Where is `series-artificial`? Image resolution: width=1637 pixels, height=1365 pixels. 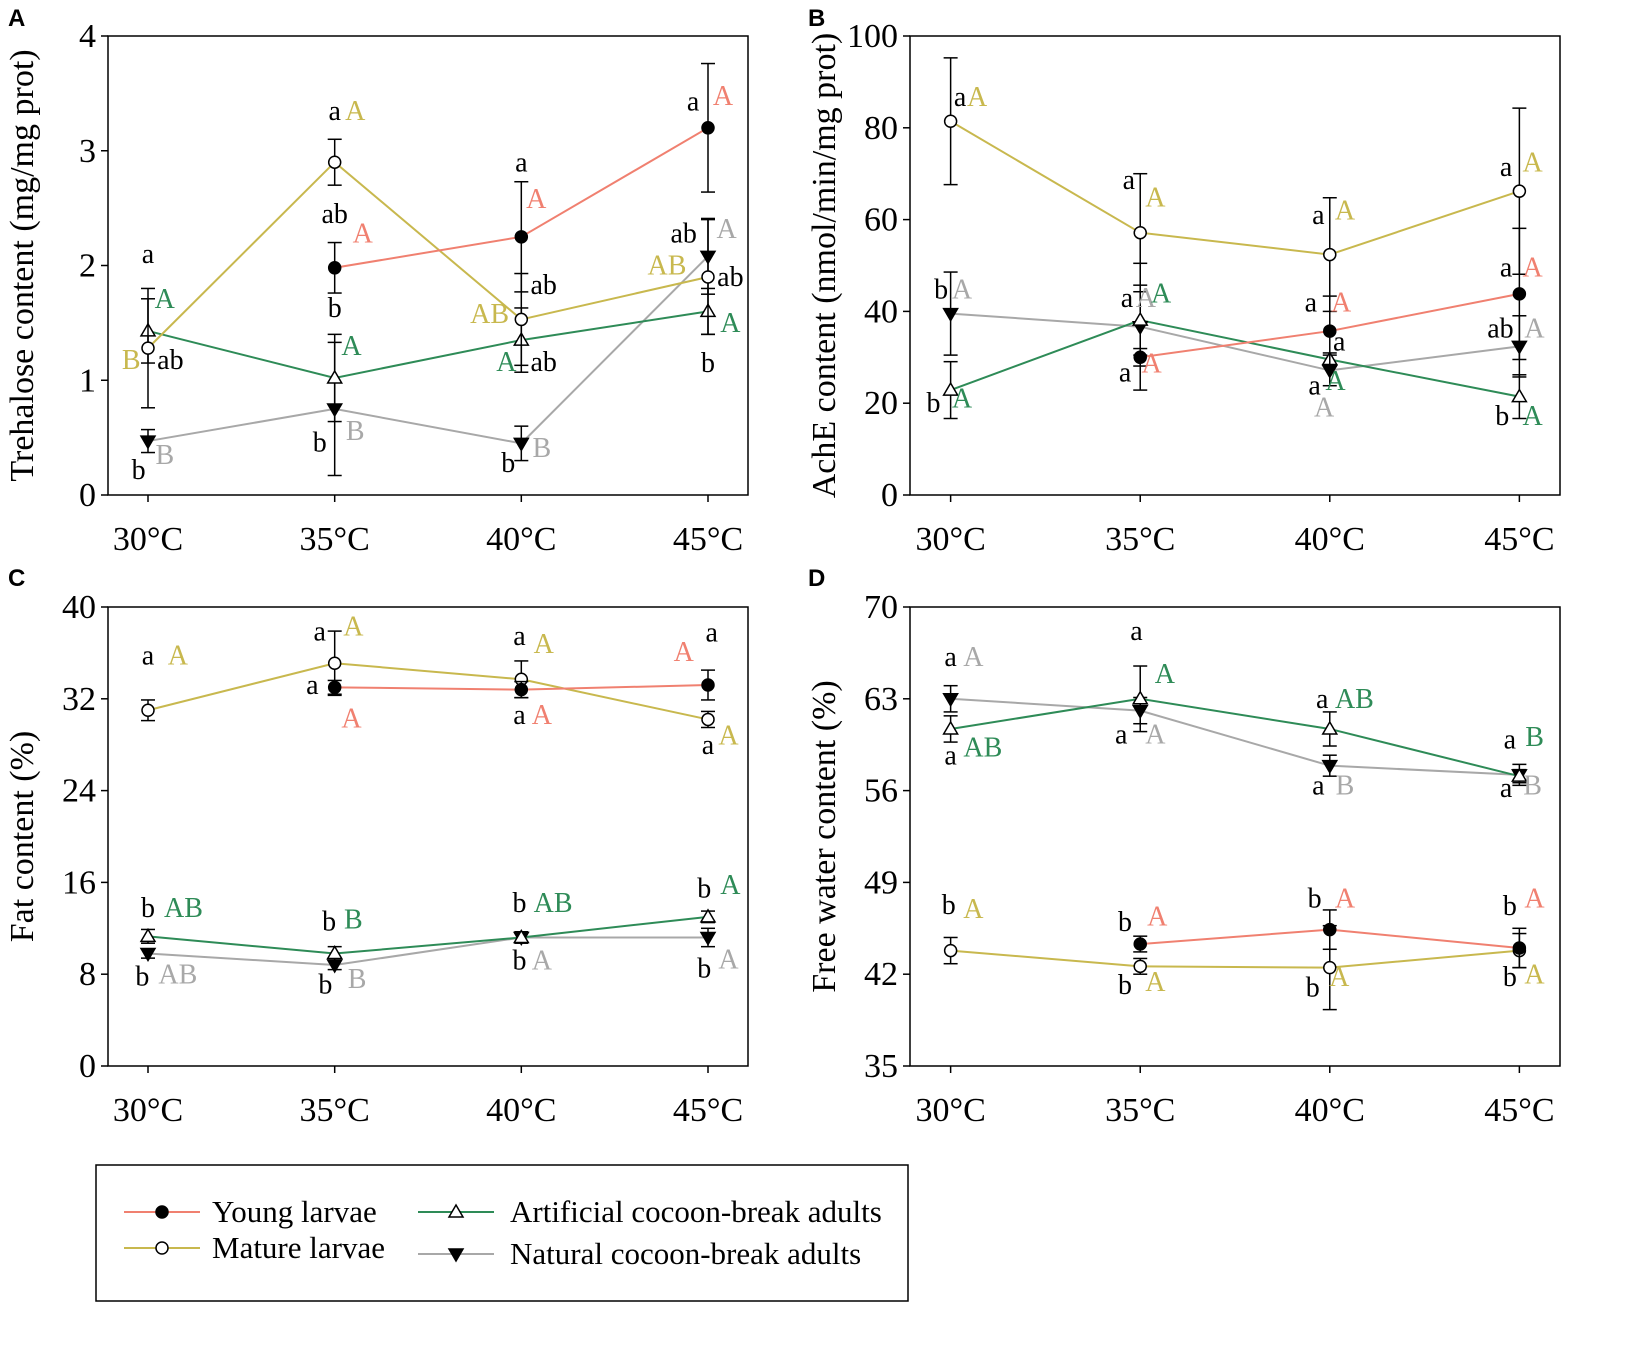 series-artificial is located at coordinates (1235, 358).